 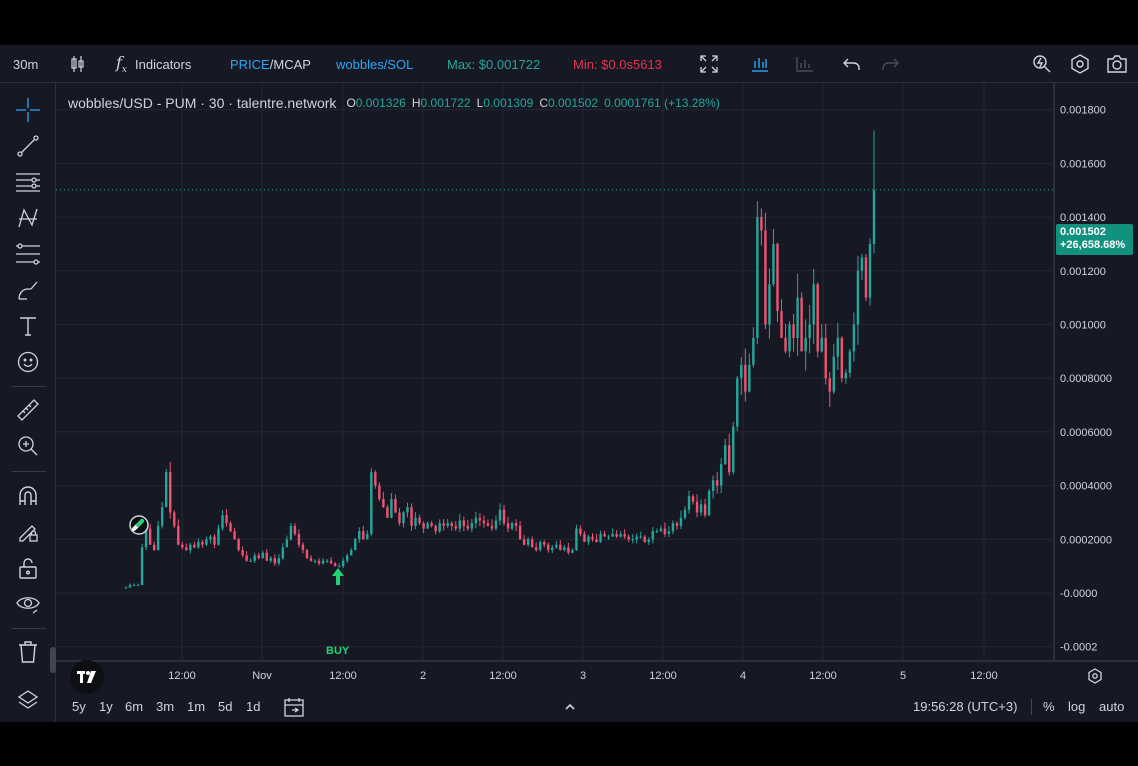 What do you see at coordinates (28, 362) in the screenshot?
I see `emoji-icon` at bounding box center [28, 362].